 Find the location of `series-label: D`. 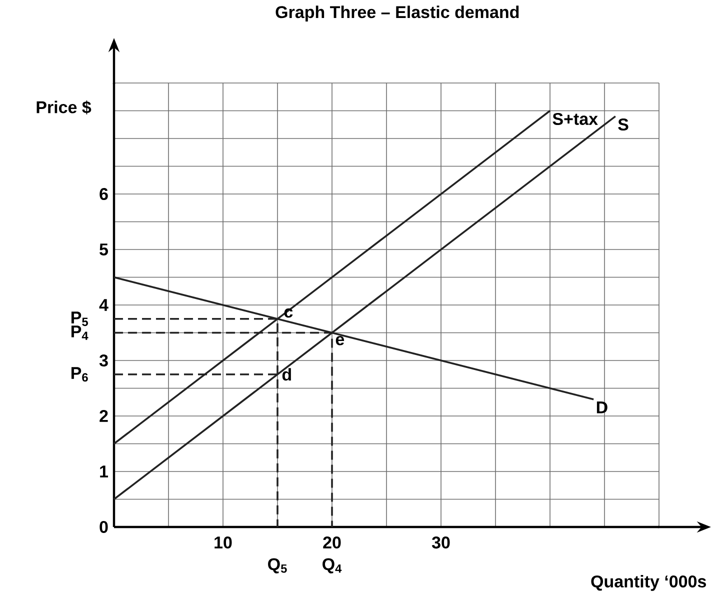

series-label: D is located at coordinates (602, 408).